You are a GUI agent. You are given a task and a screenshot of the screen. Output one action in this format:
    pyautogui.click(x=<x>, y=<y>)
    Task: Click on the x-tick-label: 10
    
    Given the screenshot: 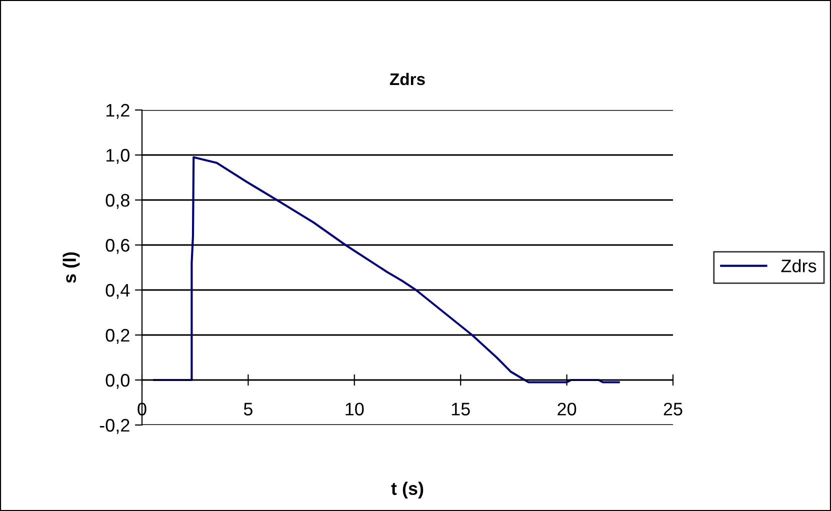 What is the action you would take?
    pyautogui.click(x=355, y=409)
    